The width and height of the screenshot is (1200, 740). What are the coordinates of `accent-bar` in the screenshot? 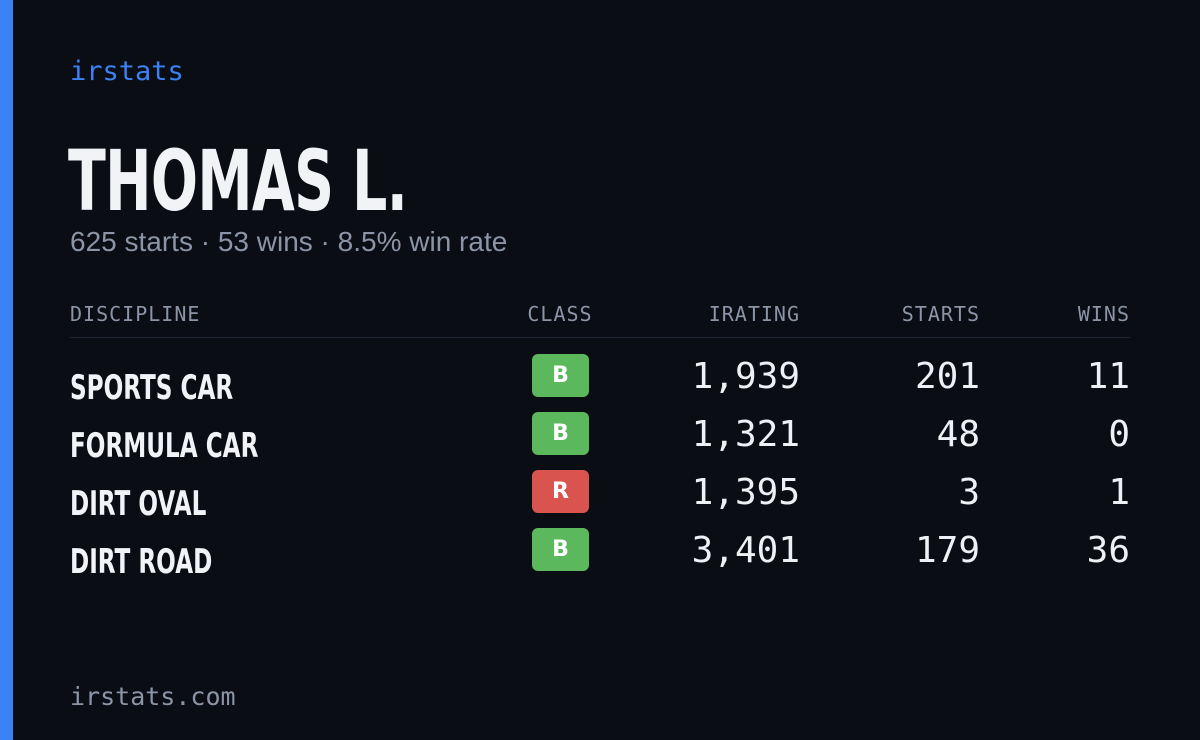 It's located at (6, 370).